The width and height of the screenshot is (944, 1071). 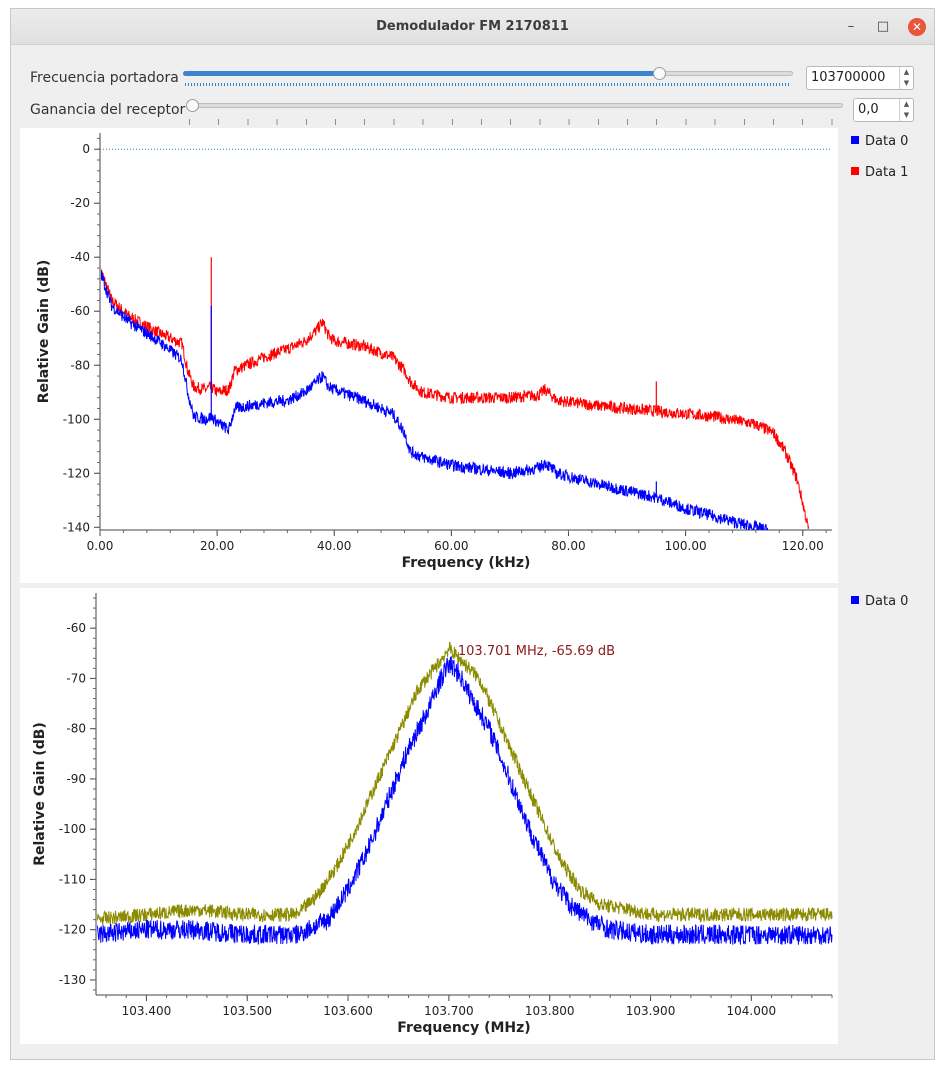 What do you see at coordinates (80, 203) in the screenshot?
I see `y-tick-label: -20` at bounding box center [80, 203].